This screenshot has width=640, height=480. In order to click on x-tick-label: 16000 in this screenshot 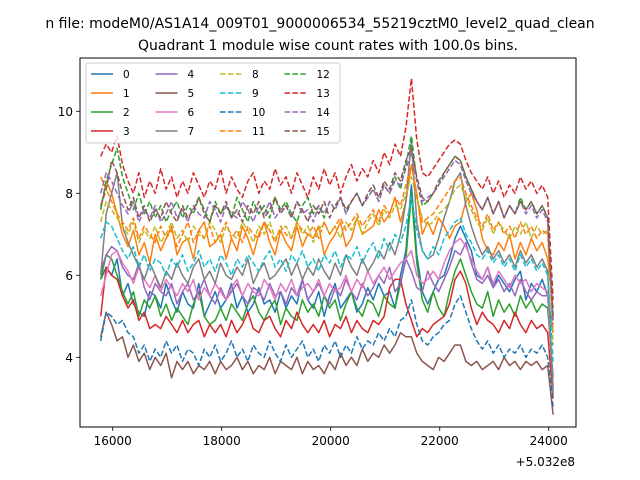, I will do `click(113, 441)`.